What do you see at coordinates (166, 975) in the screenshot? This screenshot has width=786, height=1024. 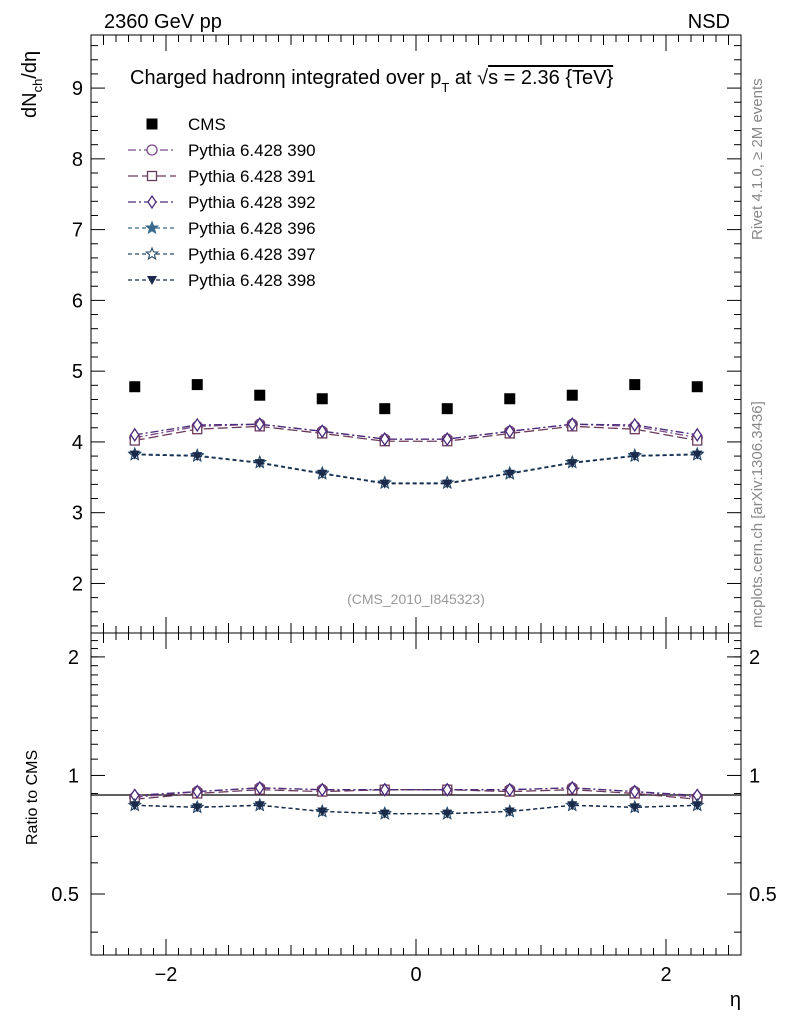 I see `x-tick-label: −2` at bounding box center [166, 975].